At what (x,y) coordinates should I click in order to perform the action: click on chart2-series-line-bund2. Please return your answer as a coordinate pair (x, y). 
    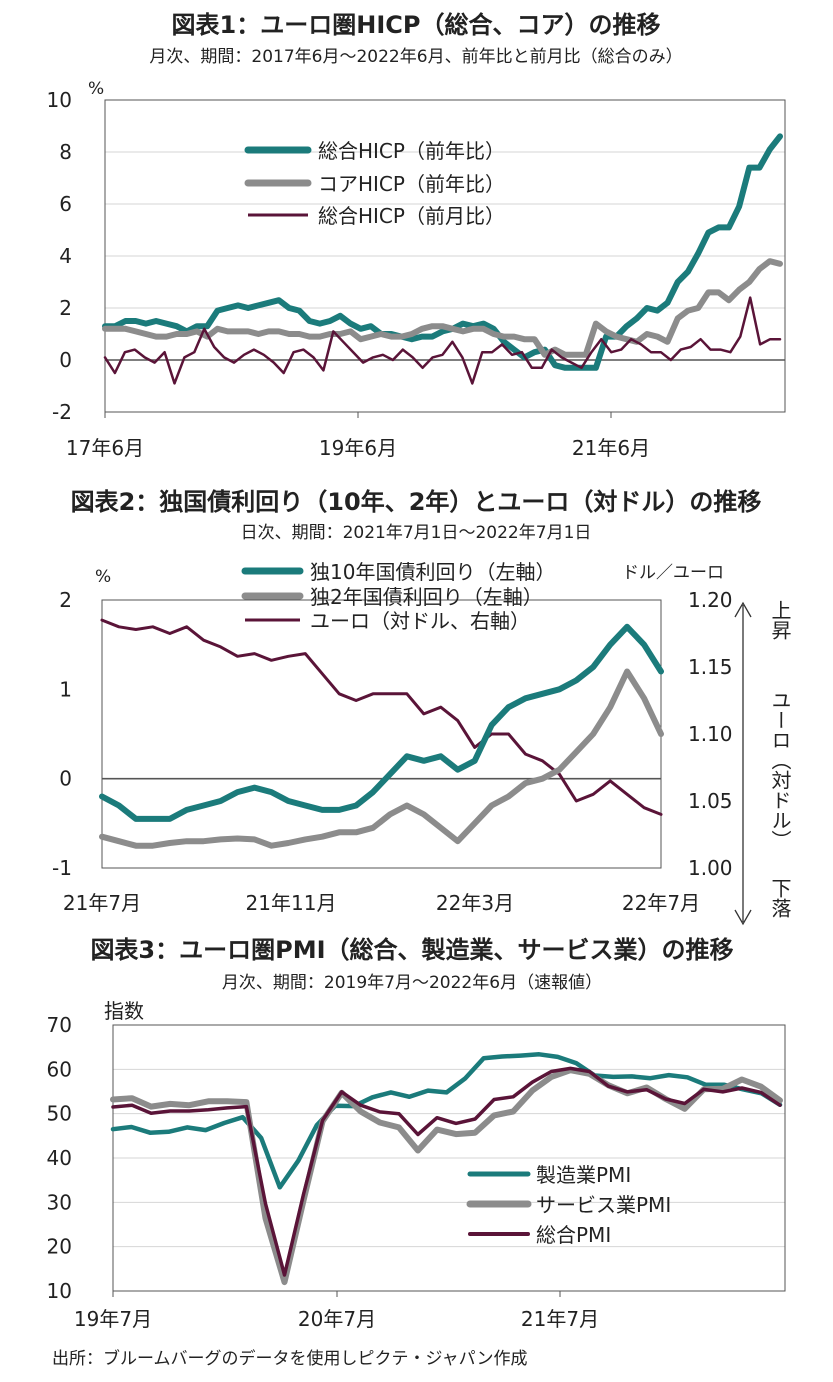
    Looking at the image, I should click on (381, 758).